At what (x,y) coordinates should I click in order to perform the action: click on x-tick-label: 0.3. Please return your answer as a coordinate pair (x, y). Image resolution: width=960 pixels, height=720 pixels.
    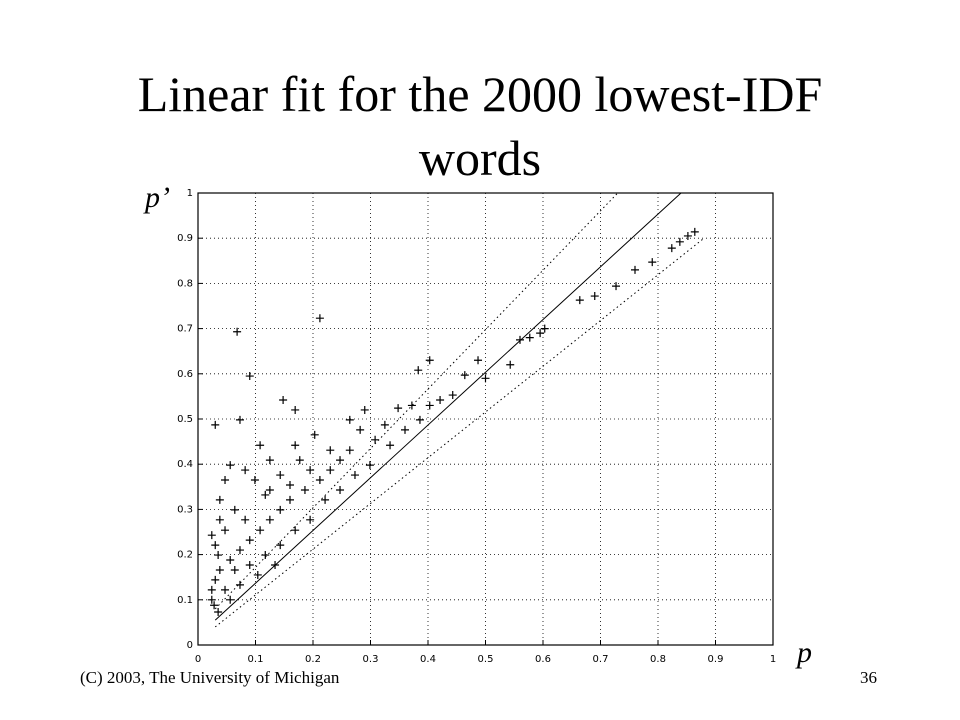
    Looking at the image, I should click on (371, 659).